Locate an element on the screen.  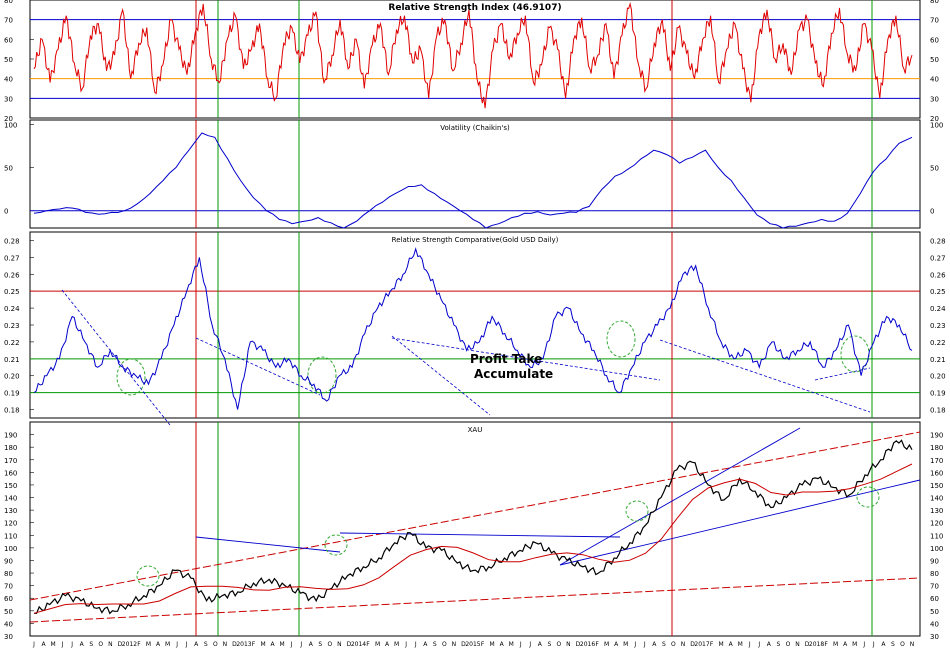
y-tick-label-left: 0.19 is located at coordinates (12, 394).